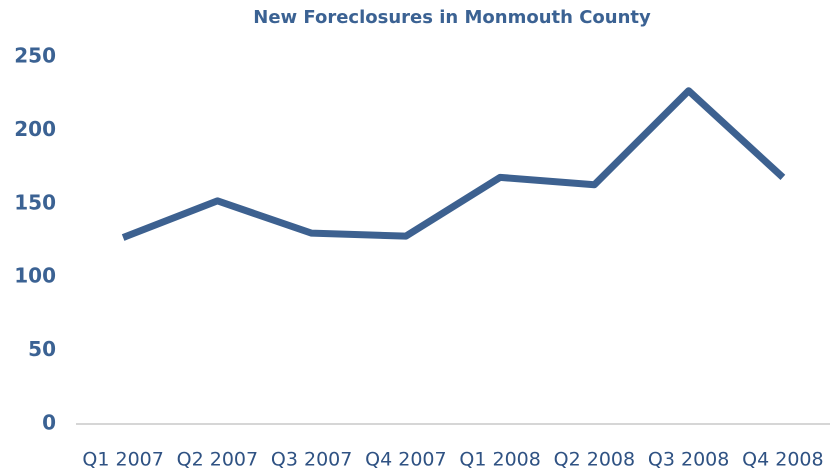  What do you see at coordinates (42, 349) in the screenshot?
I see `y-tick-label: 50` at bounding box center [42, 349].